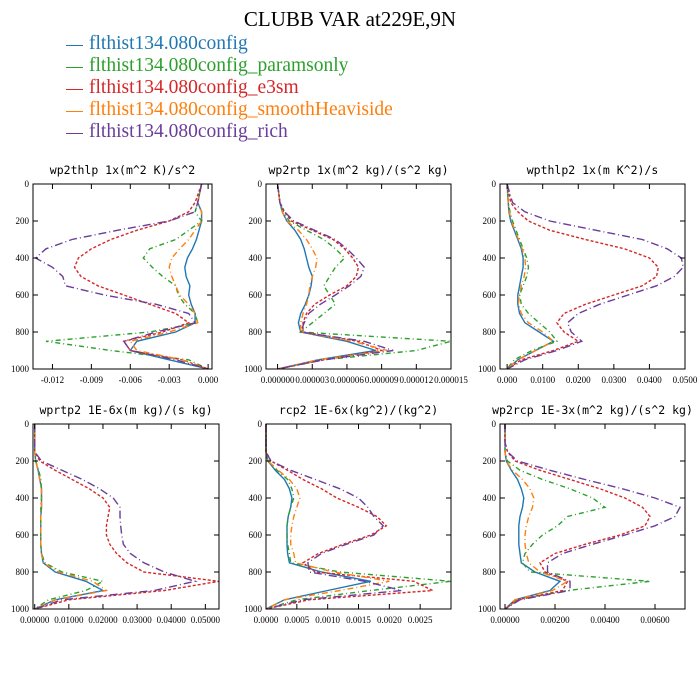  What do you see at coordinates (103, 620) in the screenshot?
I see `x-tick-label: 0.02000` at bounding box center [103, 620].